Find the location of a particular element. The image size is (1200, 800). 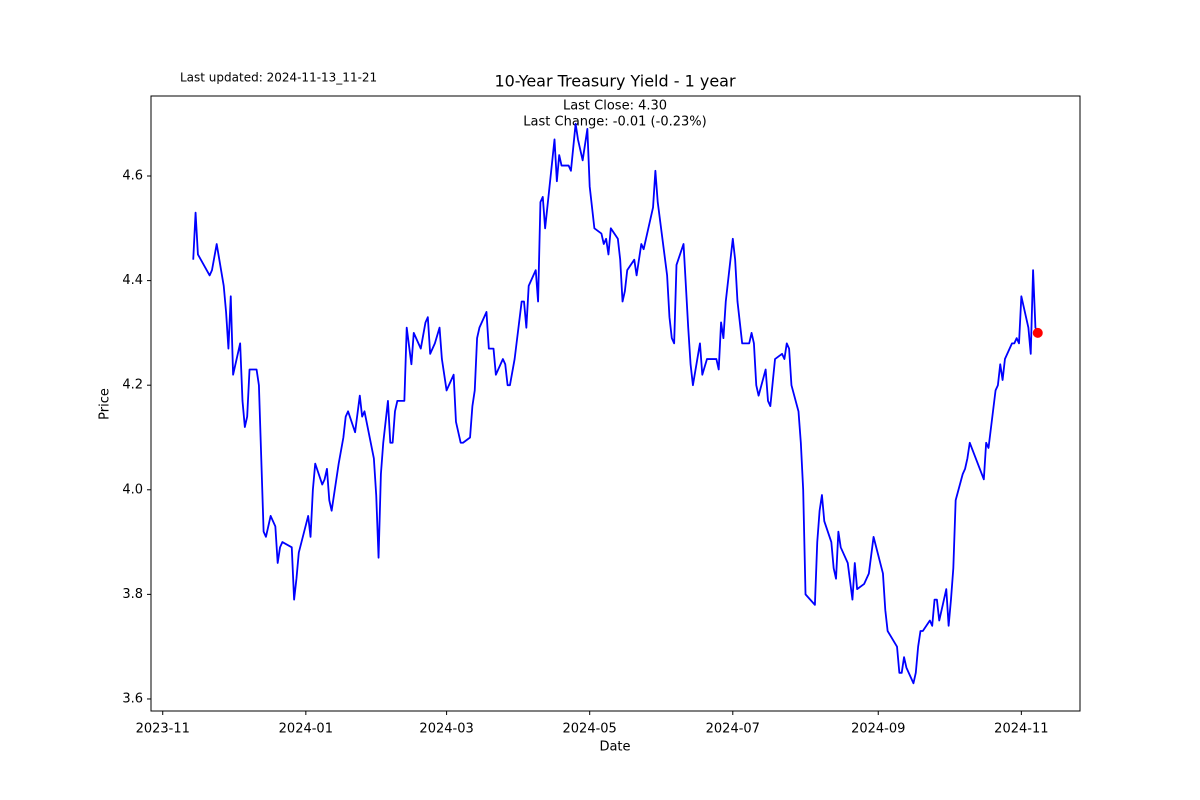

subtitle: Last Change: -0.01 (-0.23%) is located at coordinates (614, 122).